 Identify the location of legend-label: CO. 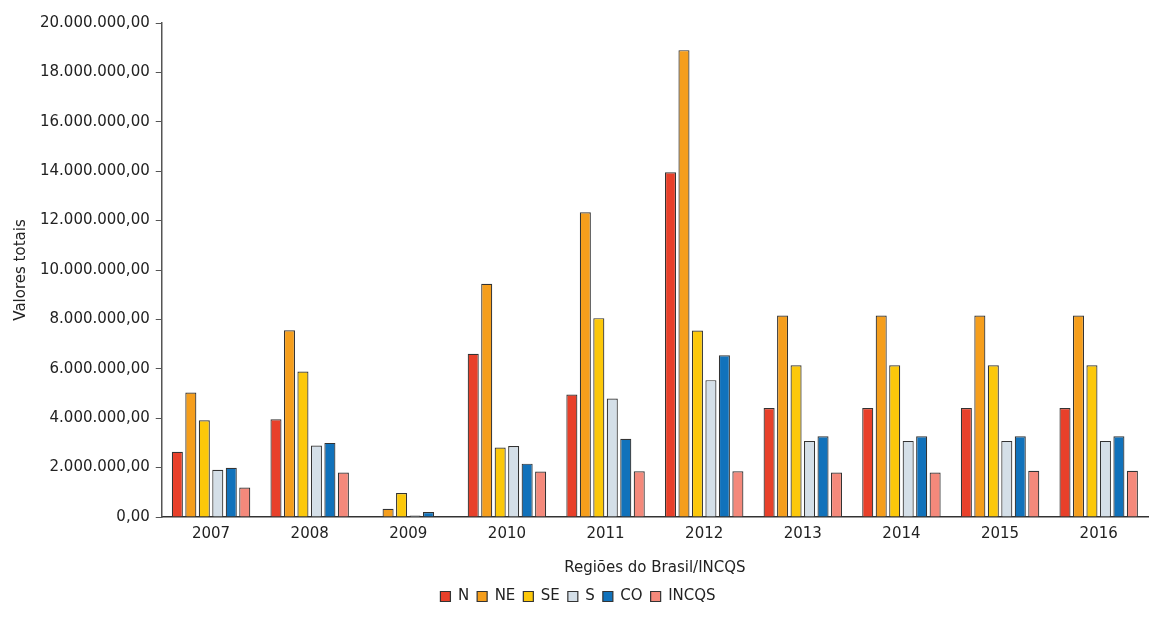
(631, 595).